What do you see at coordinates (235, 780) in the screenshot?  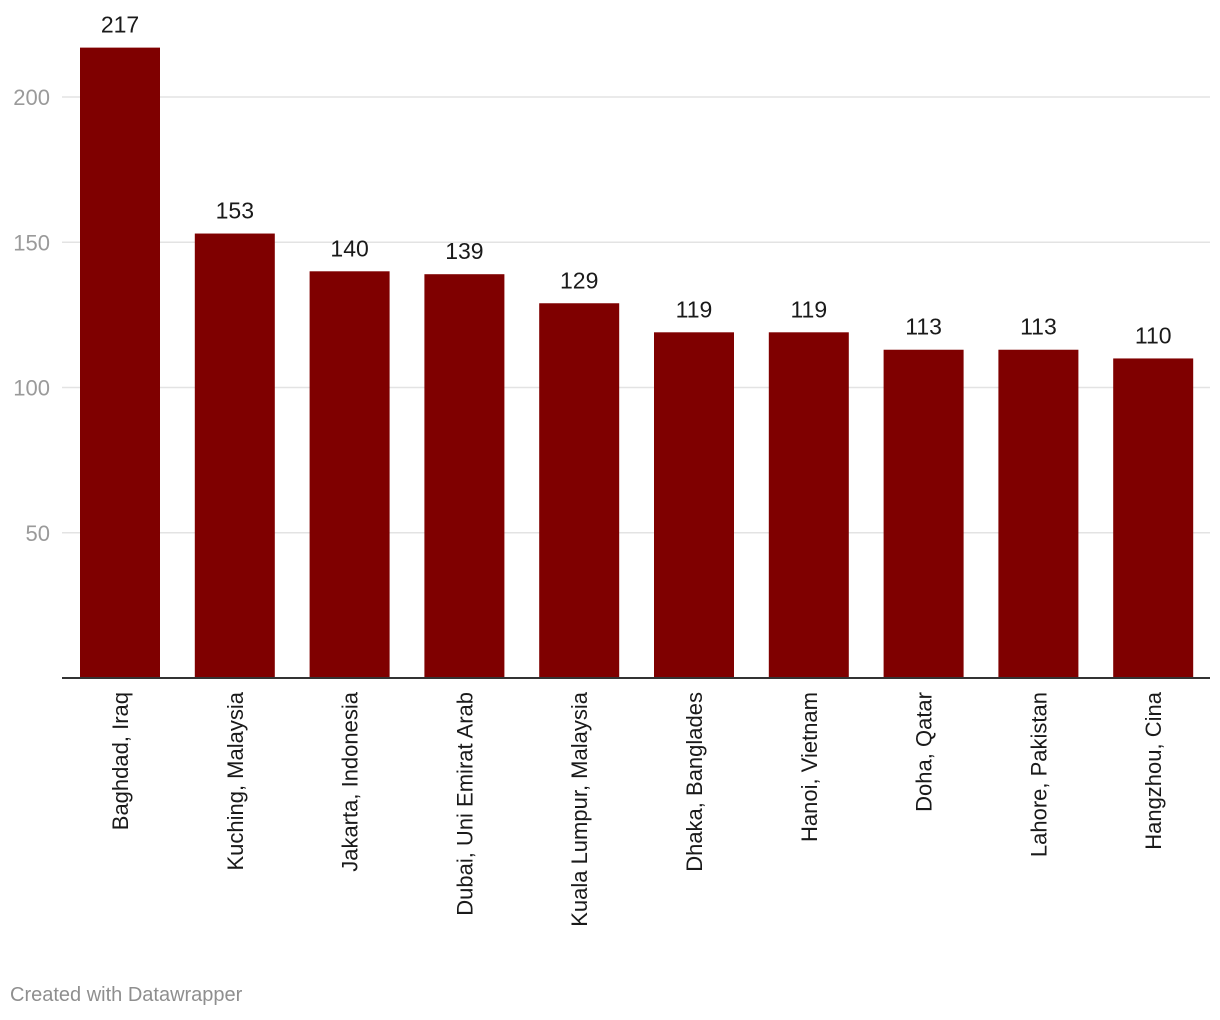 I see `category-label: Kuching, Malaysia` at bounding box center [235, 780].